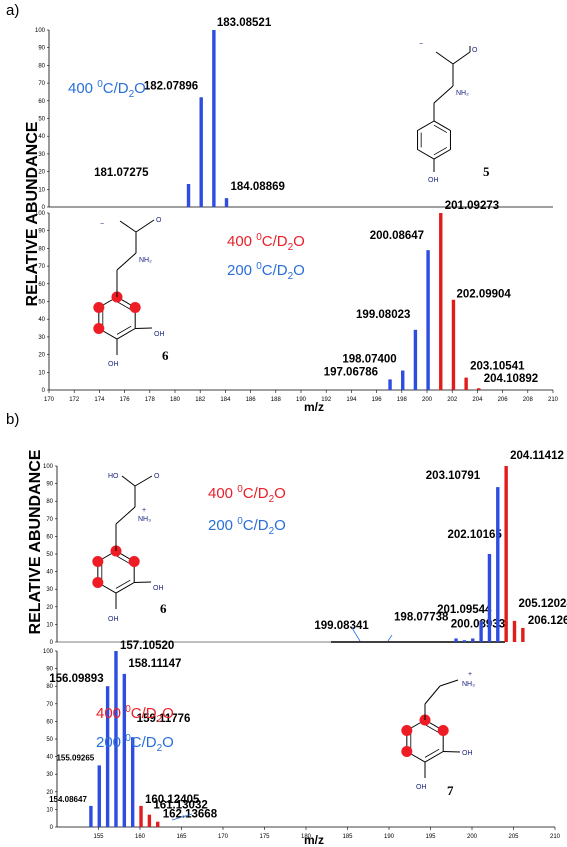  Describe the element at coordinates (165, 355) in the screenshot. I see `compound-number: 6` at that location.